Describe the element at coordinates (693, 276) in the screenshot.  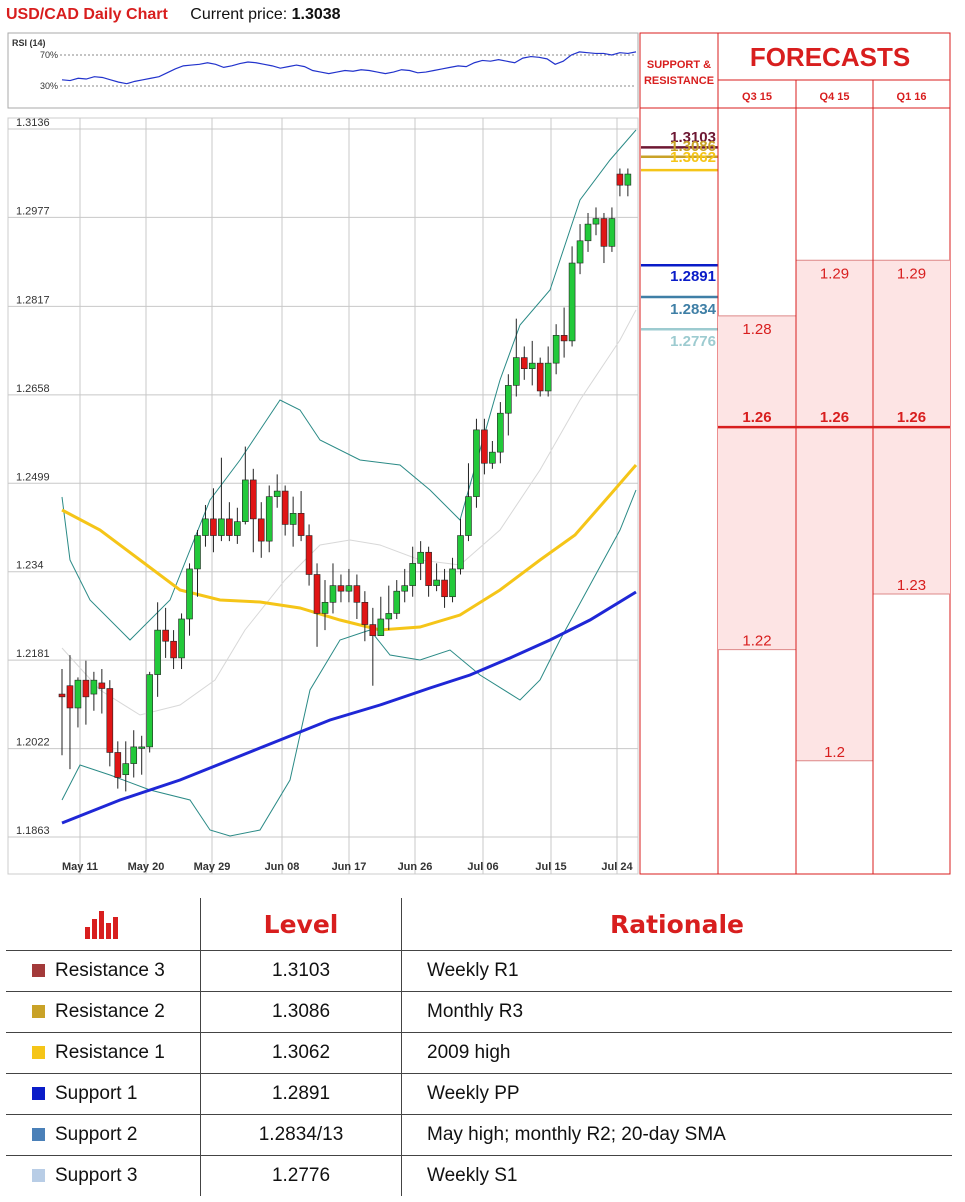
I see `sr-level-label: 1.2891` at that location.